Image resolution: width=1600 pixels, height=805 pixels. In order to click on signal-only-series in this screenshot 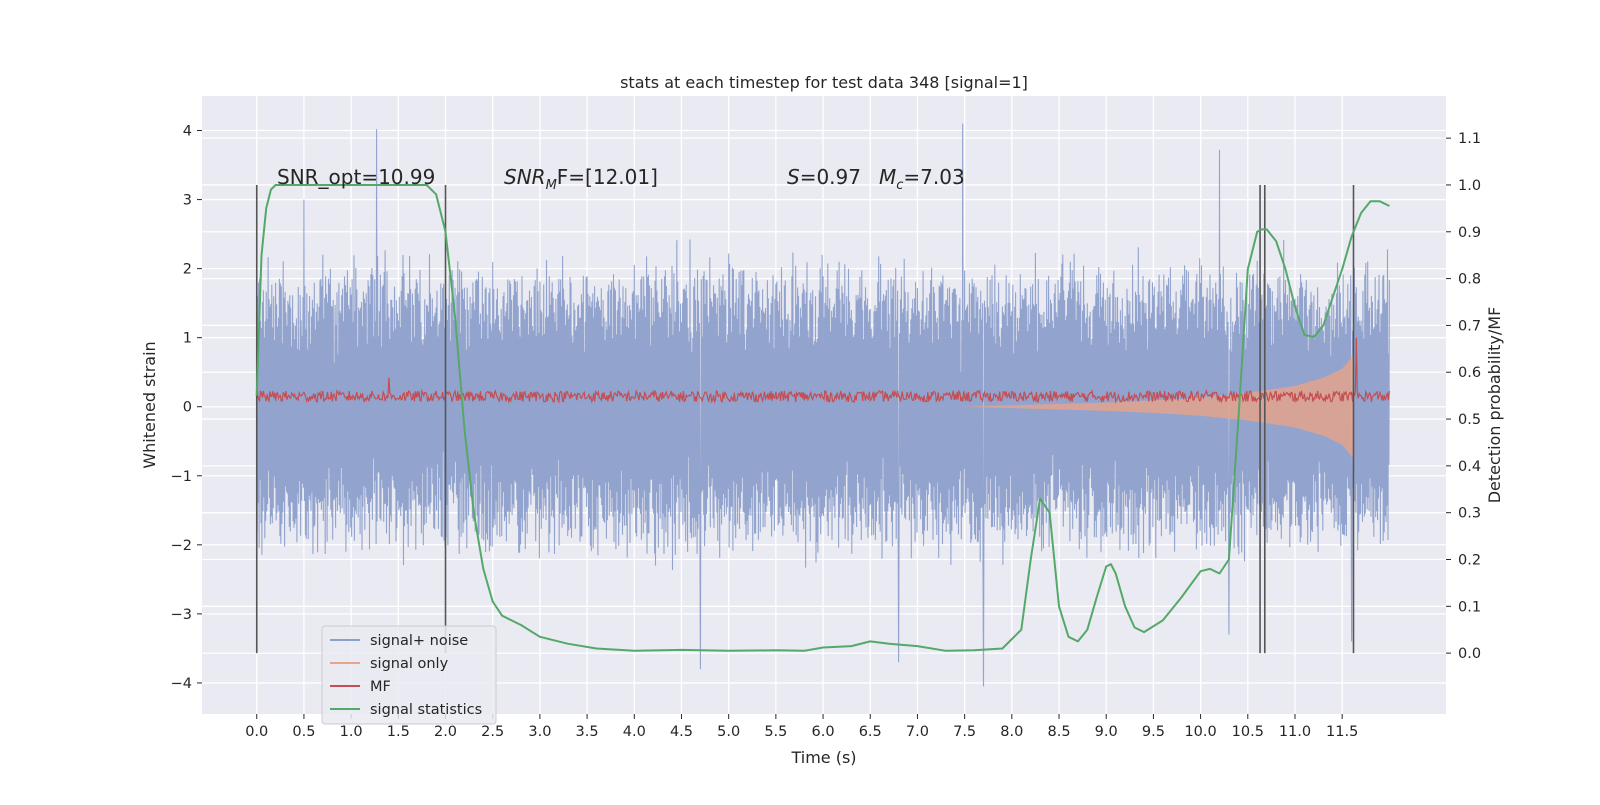, I will do `click(1159, 406)`.